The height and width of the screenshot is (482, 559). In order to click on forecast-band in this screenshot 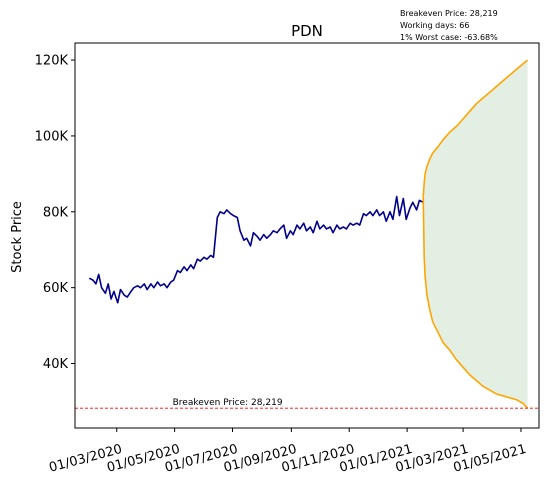, I will do `click(475, 234)`.